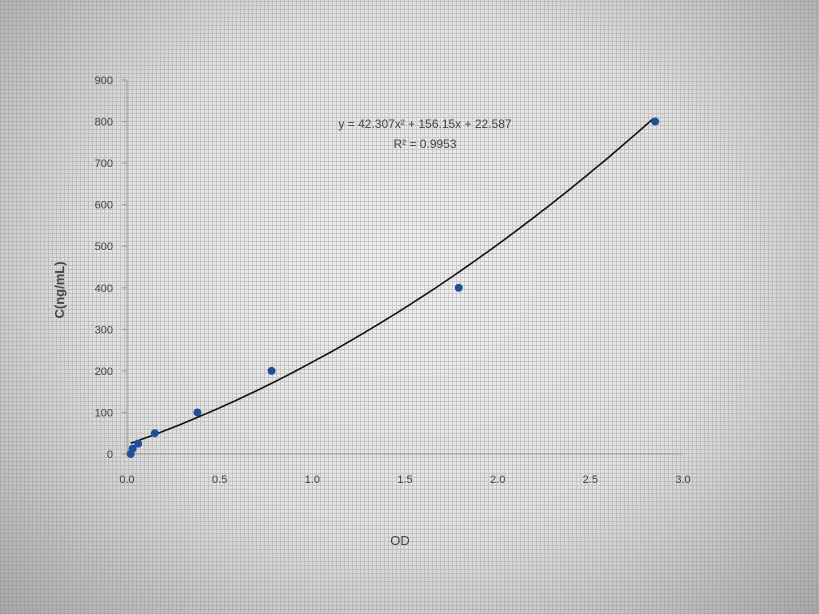 The width and height of the screenshot is (819, 614). I want to click on x-axis-label: OD, so click(400, 540).